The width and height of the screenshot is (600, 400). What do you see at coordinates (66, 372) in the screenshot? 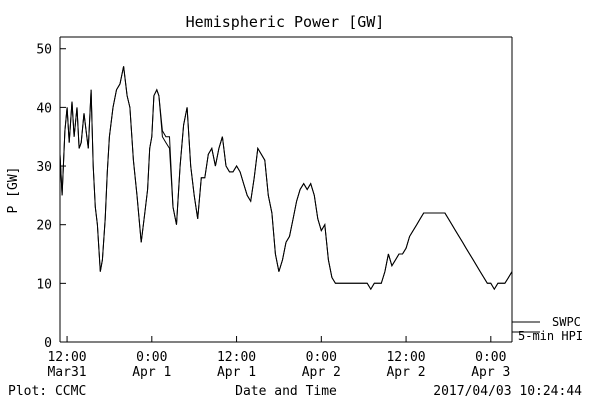
I see `x-tick-date: Mar31` at bounding box center [66, 372].